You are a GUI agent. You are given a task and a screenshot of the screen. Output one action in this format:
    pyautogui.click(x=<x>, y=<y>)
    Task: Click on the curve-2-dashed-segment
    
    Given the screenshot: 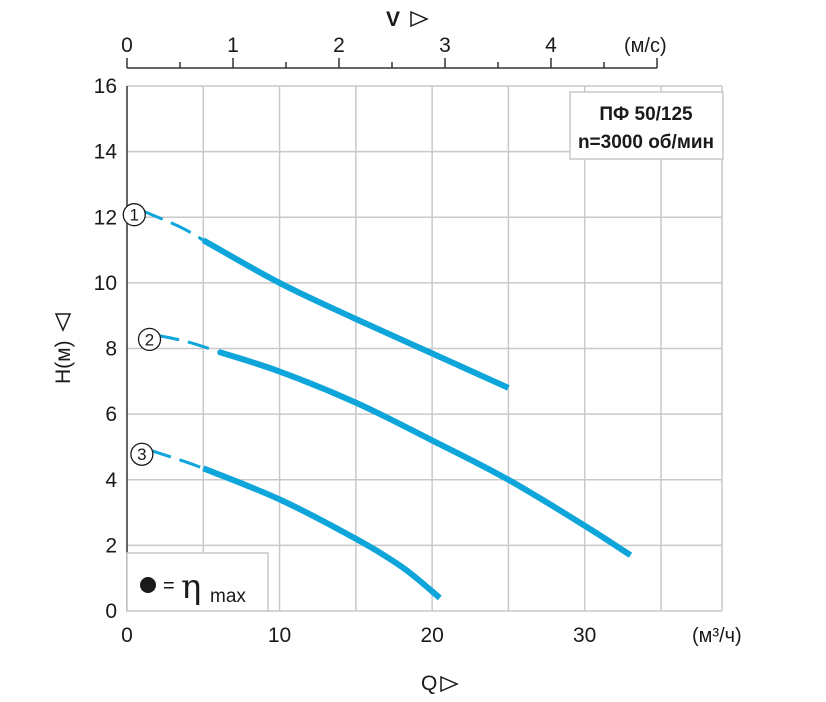 What is the action you would take?
    pyautogui.click(x=188, y=343)
    